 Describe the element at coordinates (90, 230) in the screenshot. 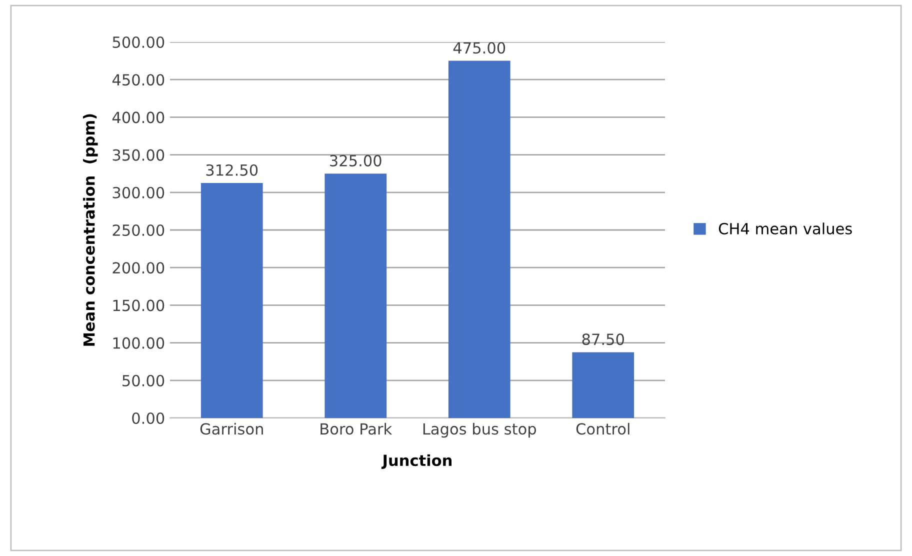

I see `y-axis-title: Mean concentration (ppm)` at that location.